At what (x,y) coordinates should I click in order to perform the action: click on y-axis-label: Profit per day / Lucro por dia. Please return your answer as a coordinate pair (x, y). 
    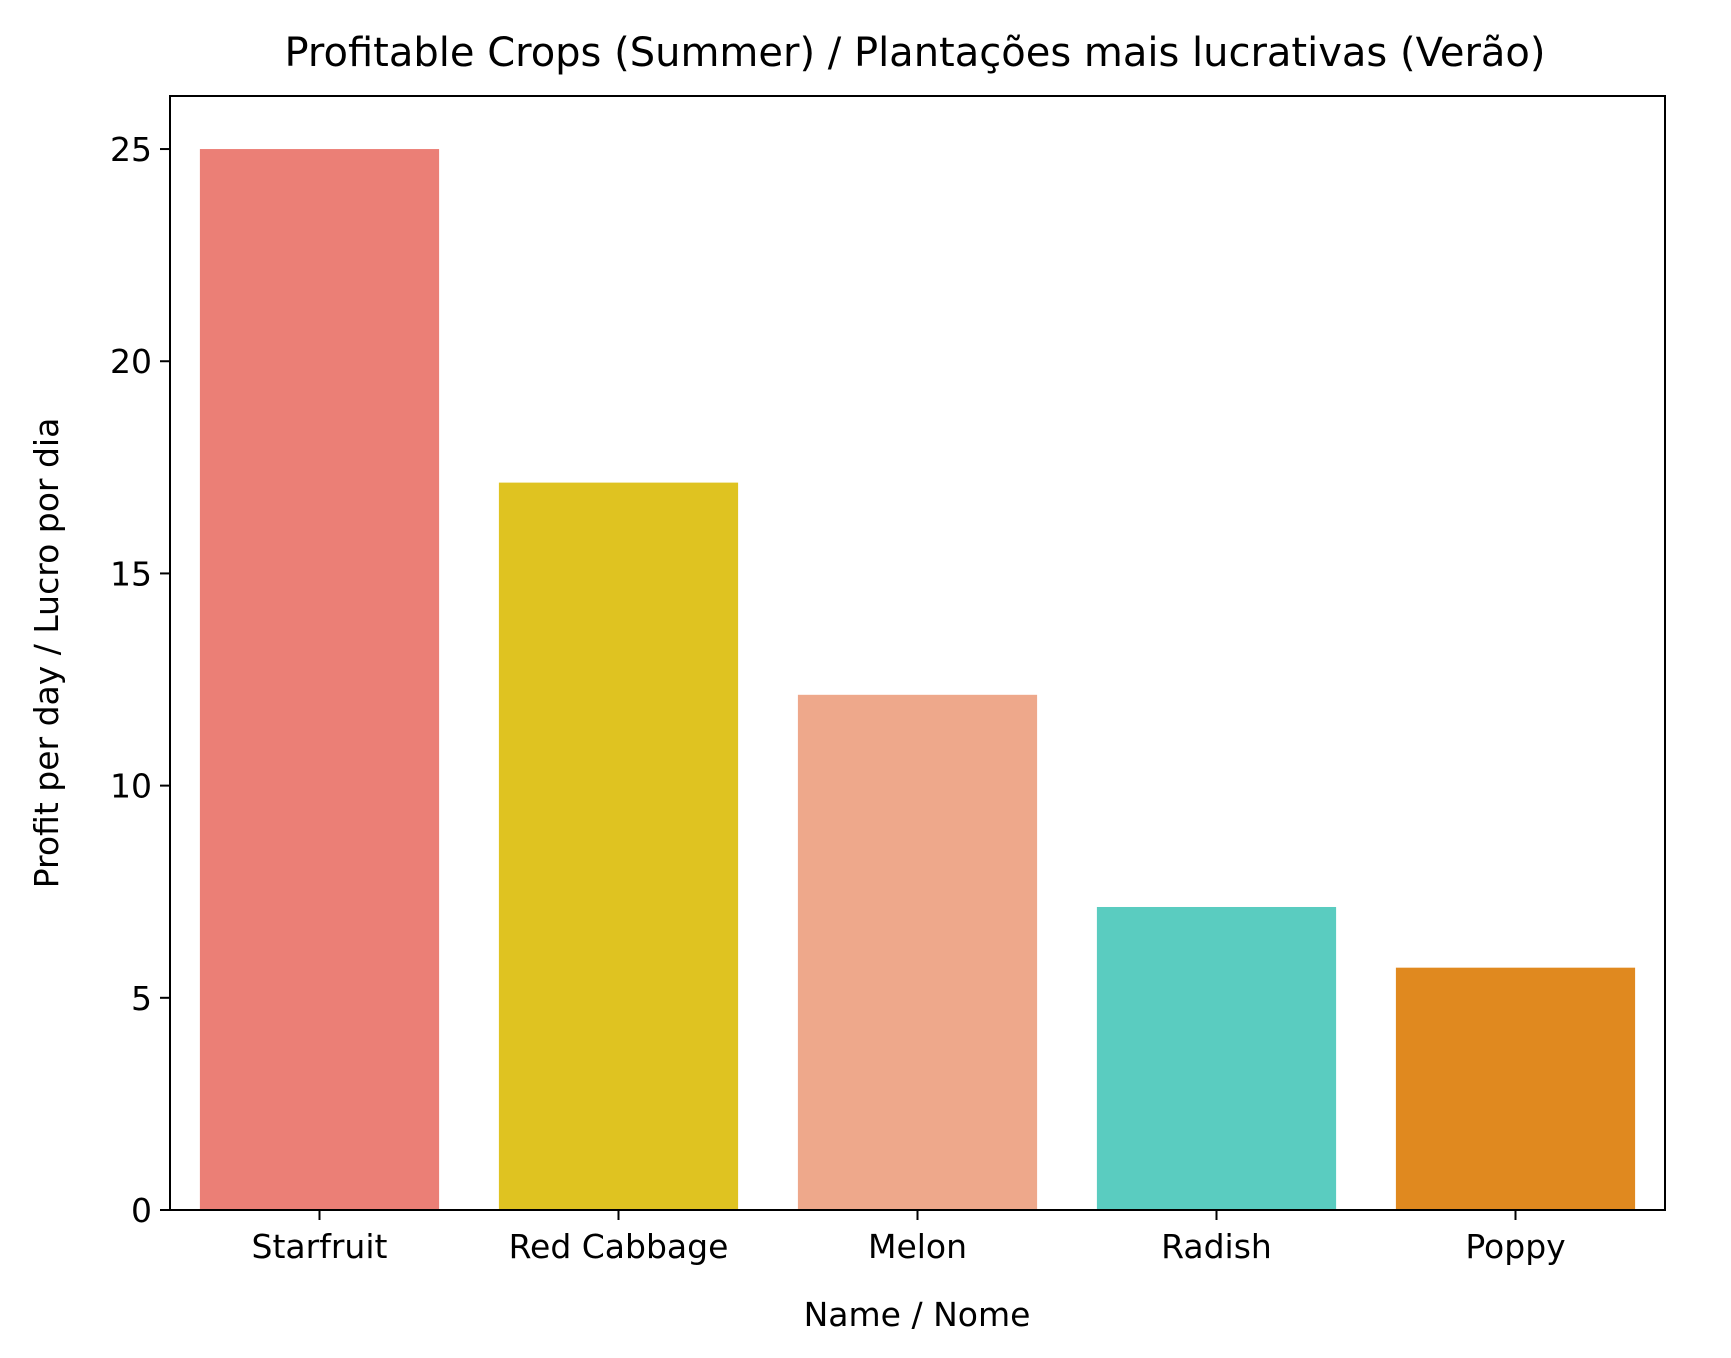
    Looking at the image, I should click on (46, 653).